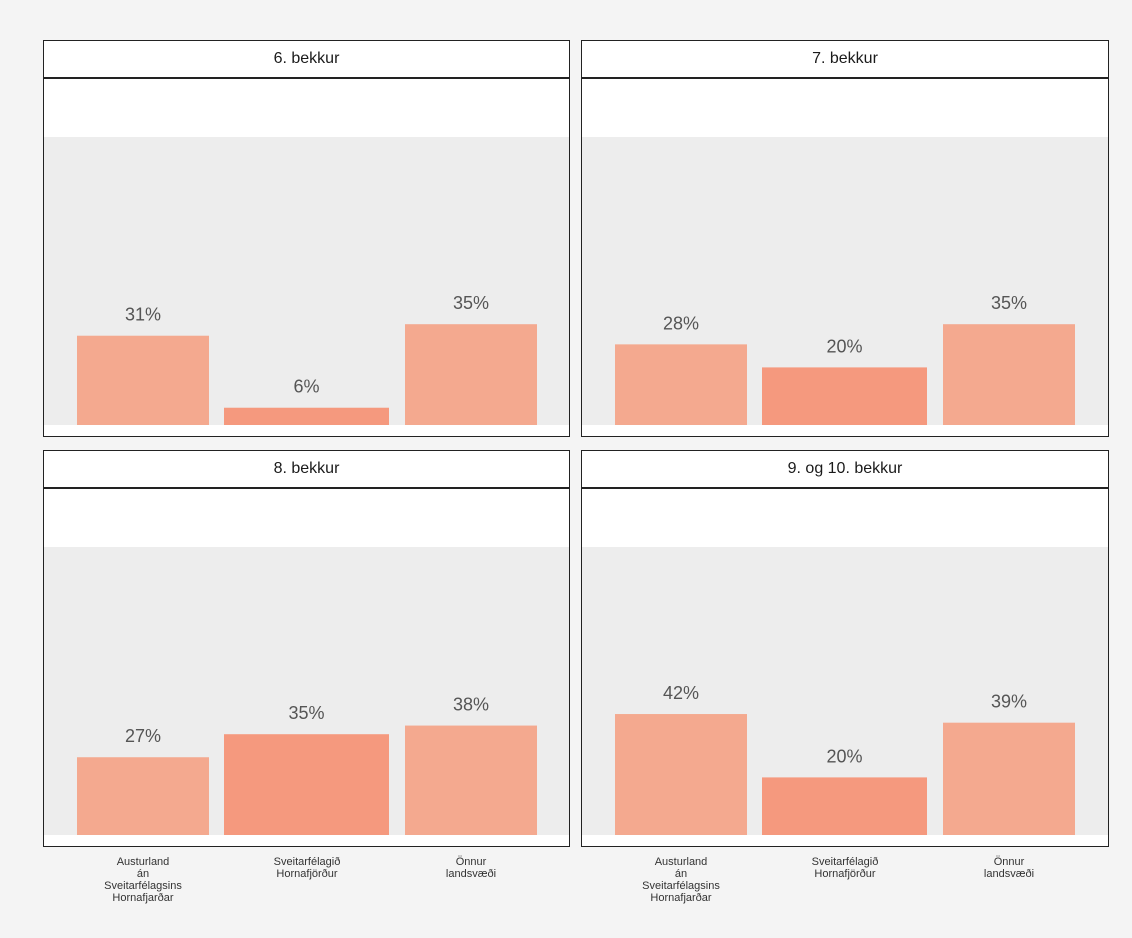 The width and height of the screenshot is (1132, 938). I want to click on plot-svg: 42% 20% 39%, so click(845, 691).